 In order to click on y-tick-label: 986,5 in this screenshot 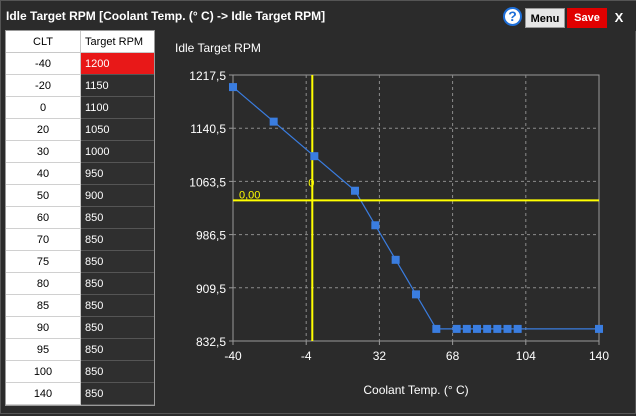, I will do `click(211, 236)`.